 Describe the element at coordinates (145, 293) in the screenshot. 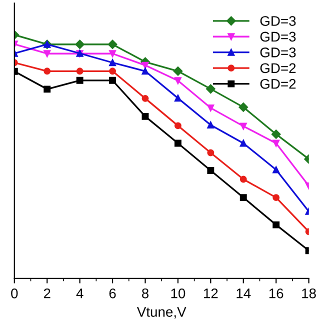

I see `x-tick-label: 8` at that location.